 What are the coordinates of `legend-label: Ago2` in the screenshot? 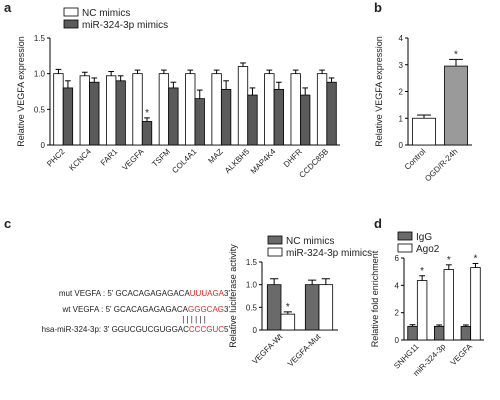 It's located at (428, 249).